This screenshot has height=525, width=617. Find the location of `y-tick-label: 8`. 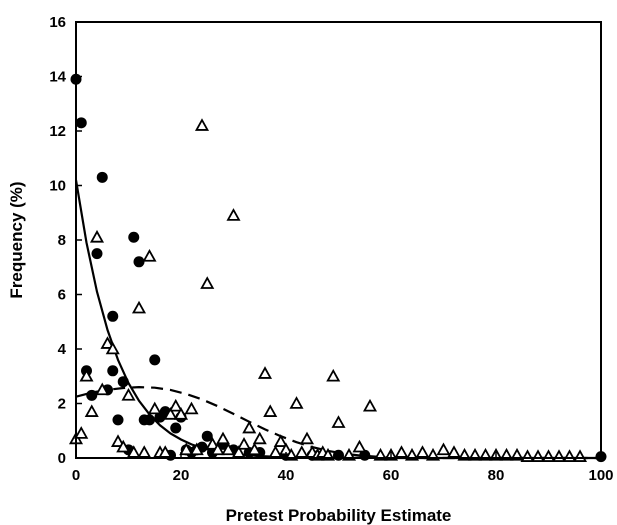

y-tick-label: 8 is located at coordinates (62, 240).